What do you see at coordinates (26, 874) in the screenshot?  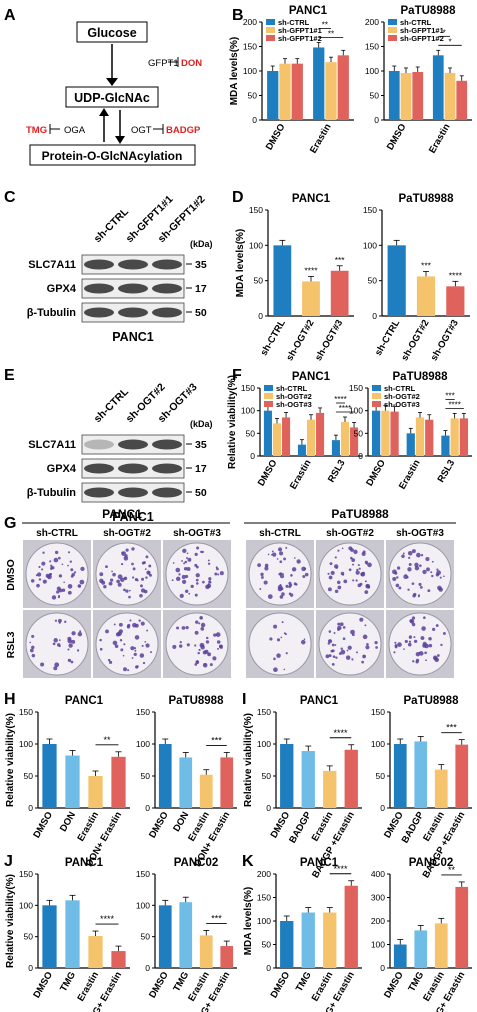 I see `y-tick-label: 150` at bounding box center [26, 874].